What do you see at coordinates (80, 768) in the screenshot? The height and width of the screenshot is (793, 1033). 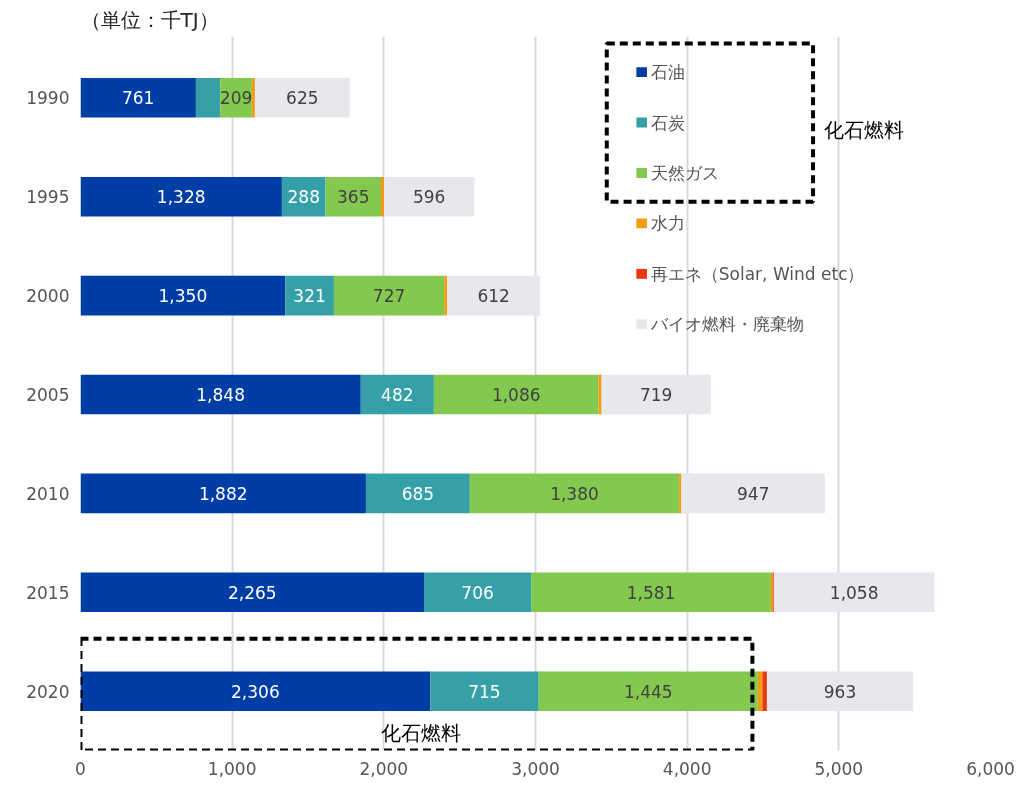 I see `x-tick-label: 0` at bounding box center [80, 768].